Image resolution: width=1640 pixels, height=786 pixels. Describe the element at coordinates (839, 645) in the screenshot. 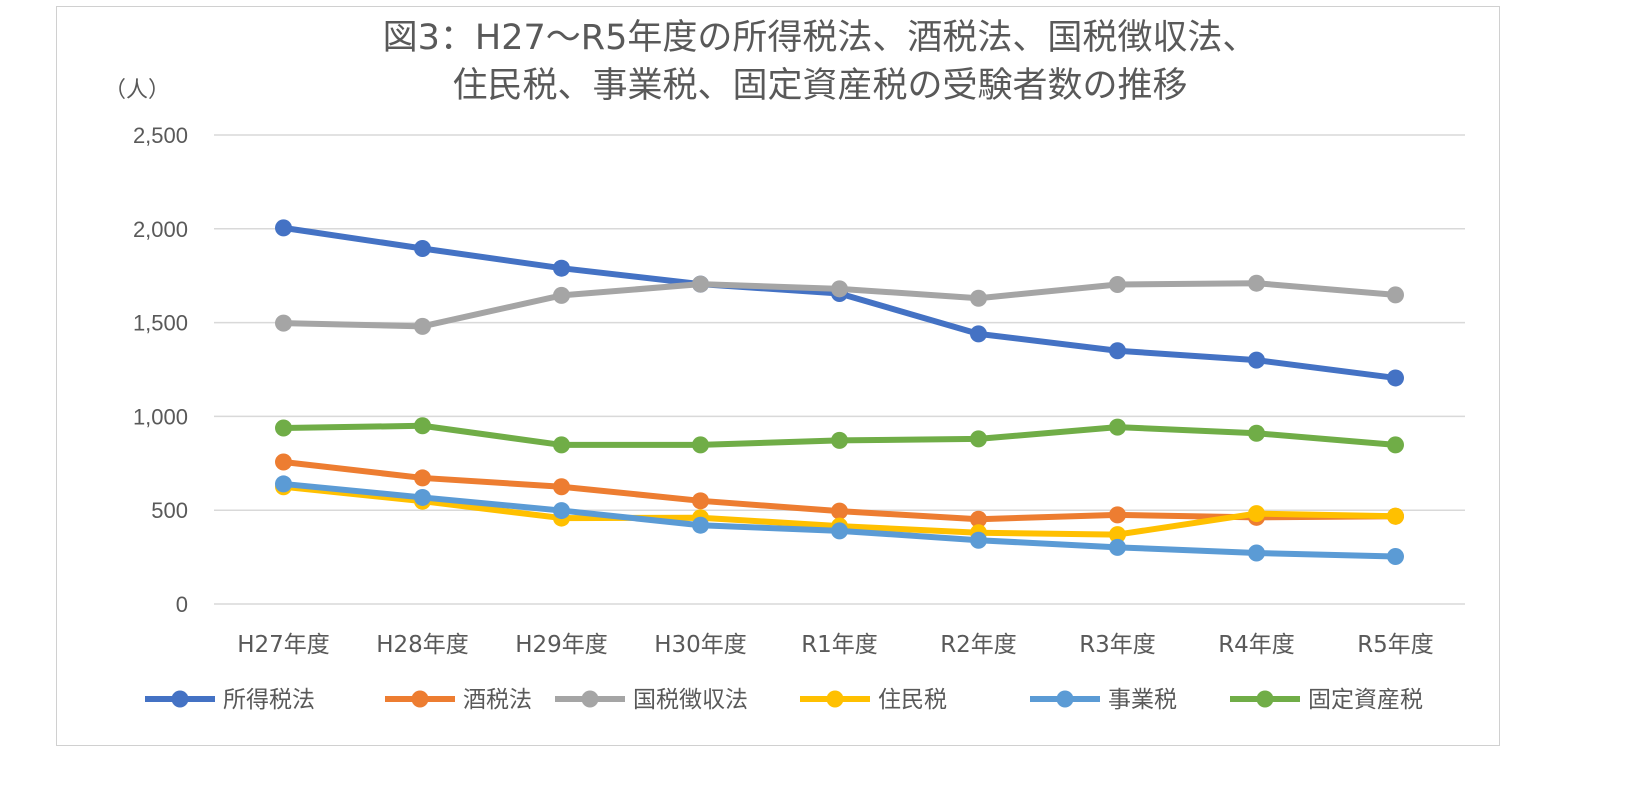

I see `x-tick-label: R1年度` at that location.